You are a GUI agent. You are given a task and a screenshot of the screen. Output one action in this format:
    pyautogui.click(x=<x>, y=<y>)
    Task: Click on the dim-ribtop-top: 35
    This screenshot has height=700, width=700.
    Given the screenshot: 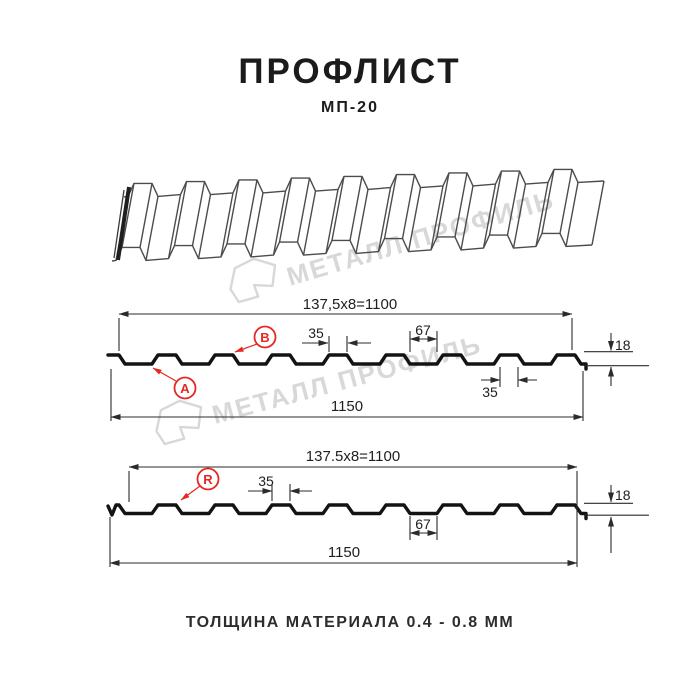 What is the action you would take?
    pyautogui.click(x=316, y=333)
    